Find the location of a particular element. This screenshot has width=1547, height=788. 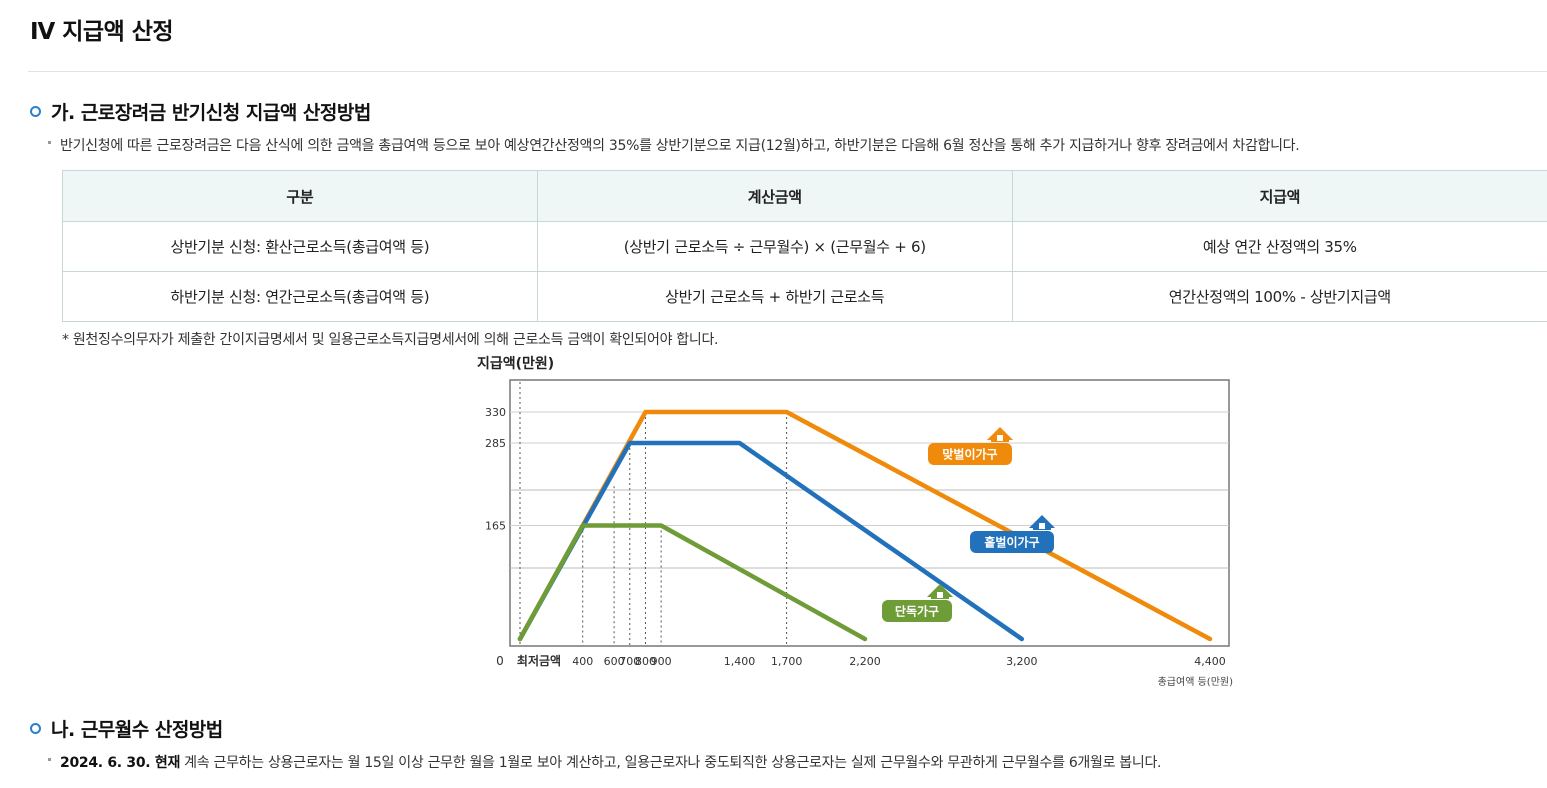

y-zero-label: 0 is located at coordinates (500, 661).